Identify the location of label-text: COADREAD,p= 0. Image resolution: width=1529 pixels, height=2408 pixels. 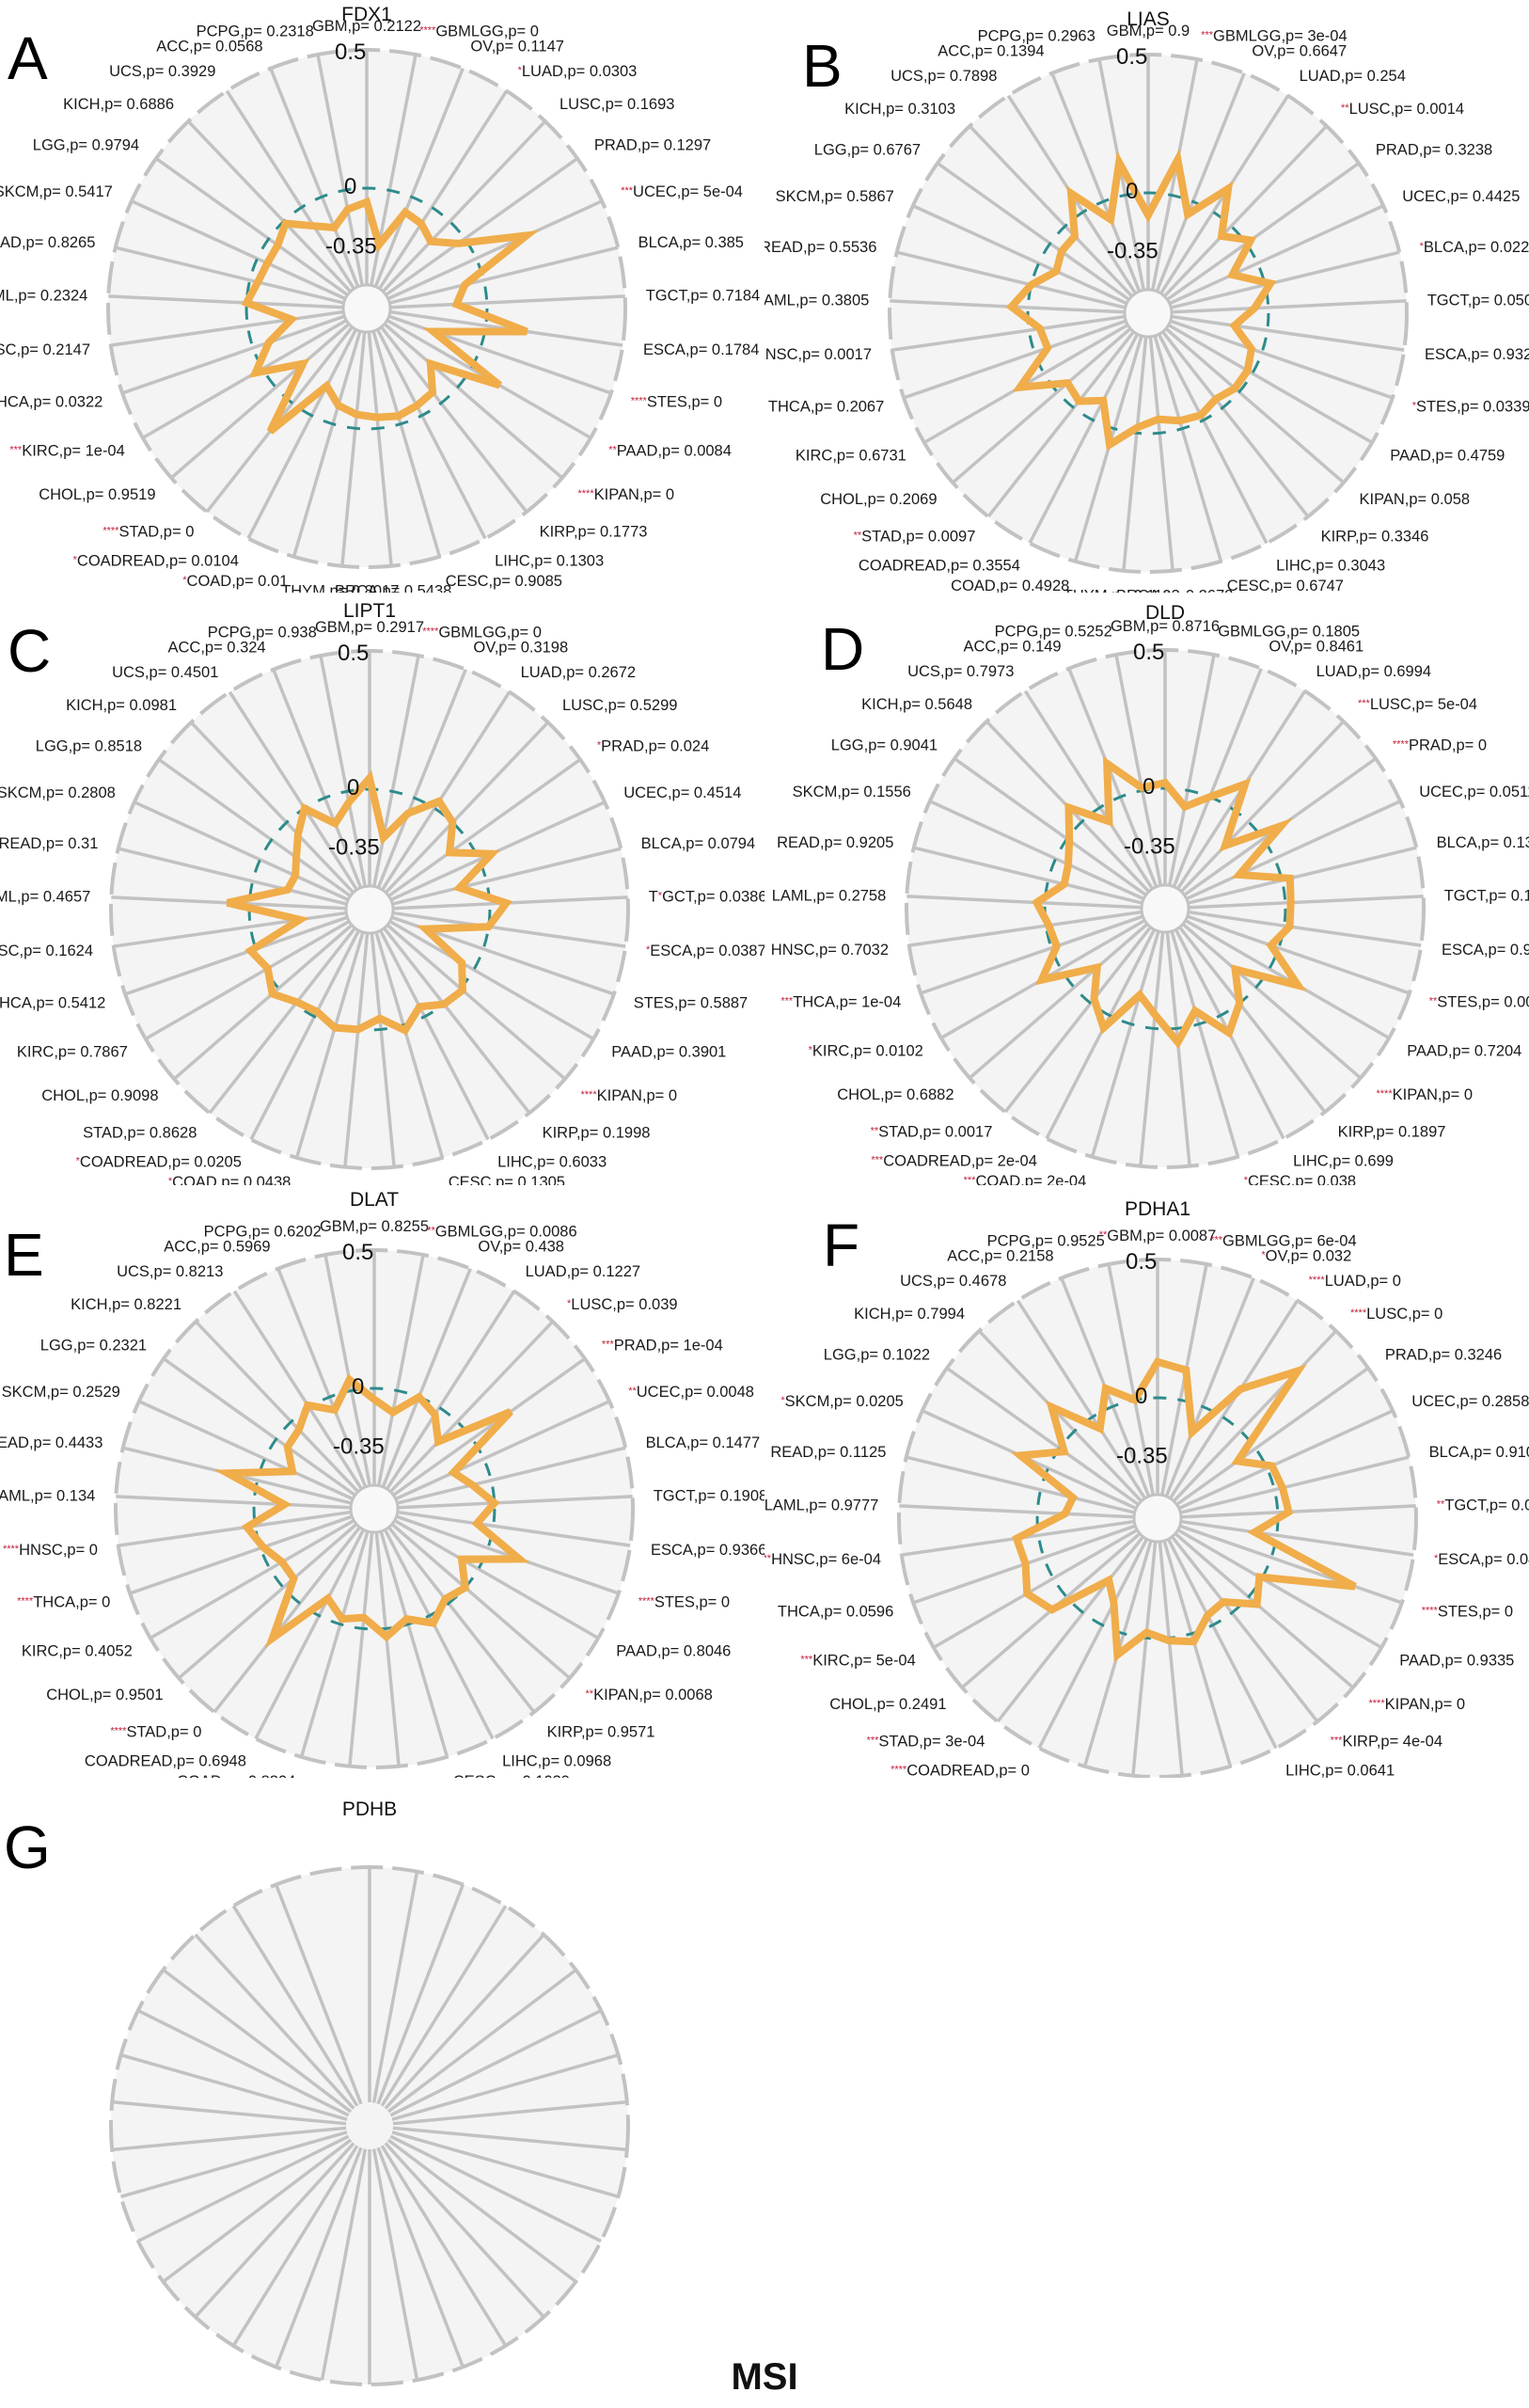
(968, 1771).